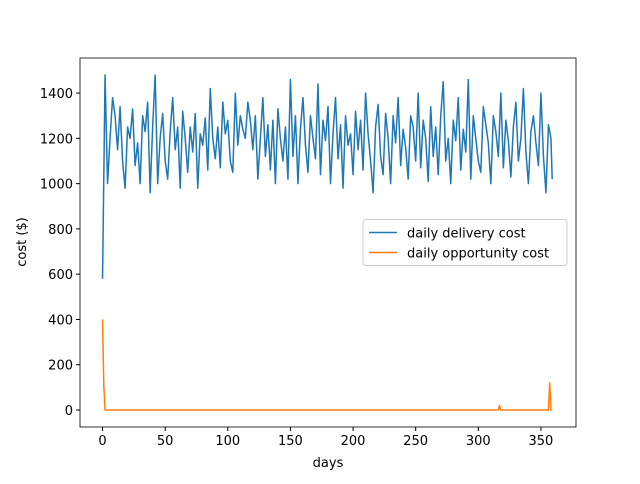  Describe the element at coordinates (478, 441) in the screenshot. I see `x-tick-label: 300` at that location.